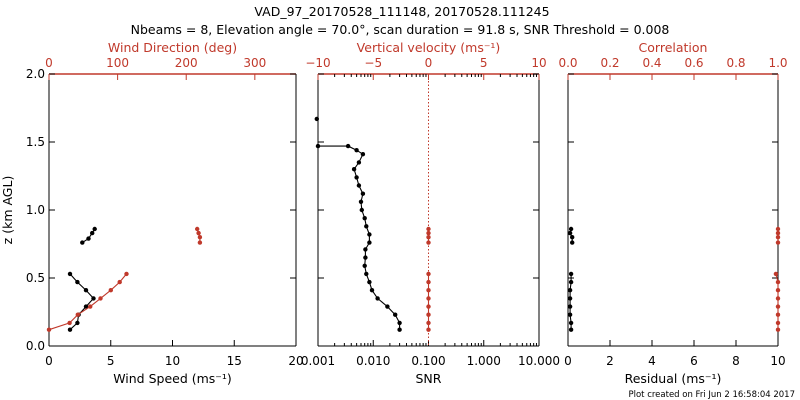 The height and width of the screenshot is (400, 800). Describe the element at coordinates (652, 361) in the screenshot. I see `x-bottom-tick-label: 4` at that location.